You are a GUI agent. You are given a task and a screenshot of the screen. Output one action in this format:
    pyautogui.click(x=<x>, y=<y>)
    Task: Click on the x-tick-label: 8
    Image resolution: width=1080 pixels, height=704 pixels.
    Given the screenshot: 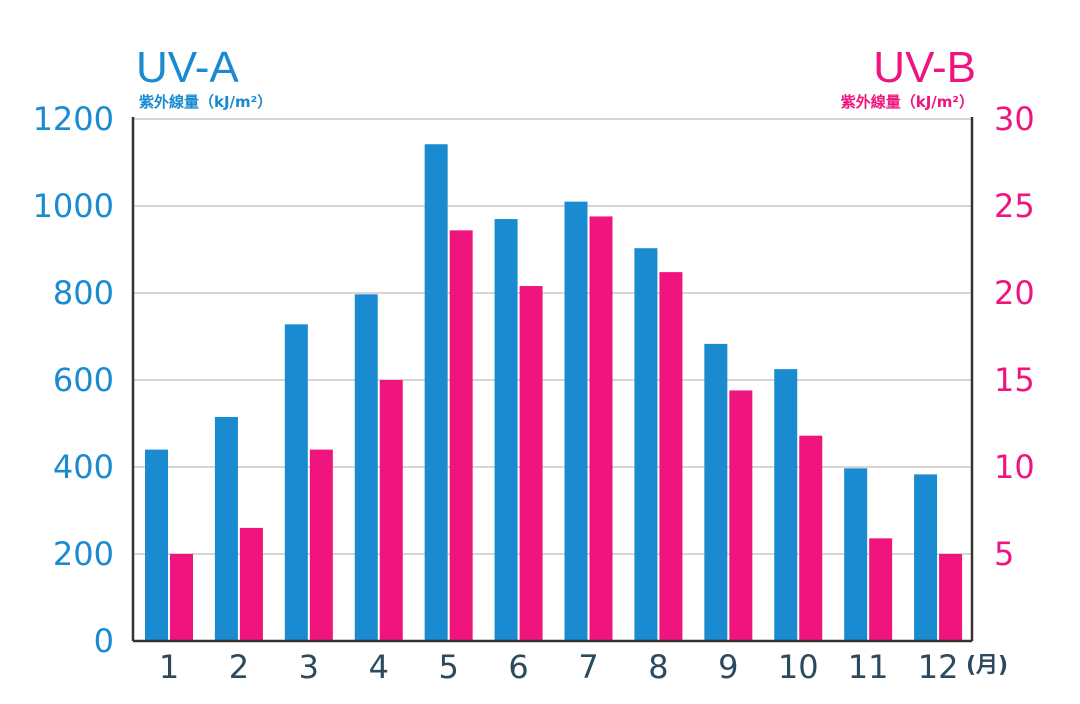 What is the action you would take?
    pyautogui.click(x=658, y=667)
    